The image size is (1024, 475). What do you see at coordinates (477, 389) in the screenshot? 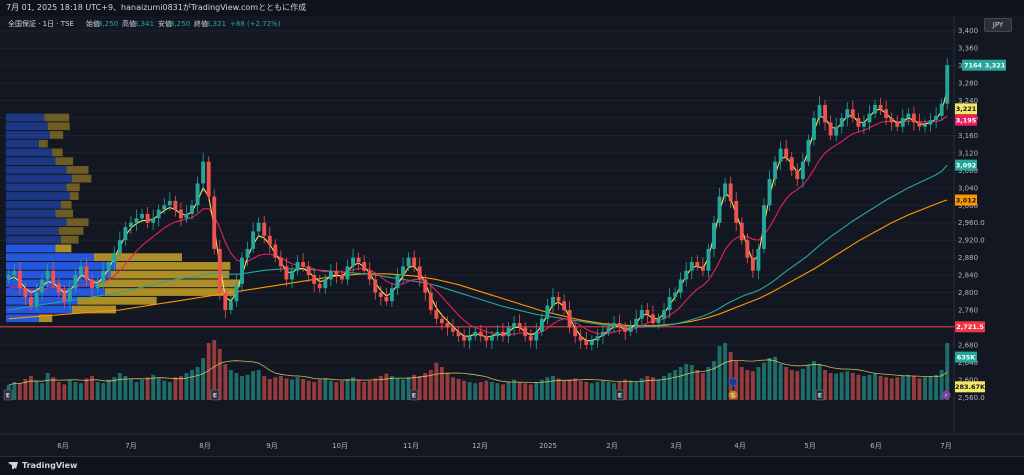
I see `event-markers: E E E E S E ⚡` at bounding box center [477, 389].